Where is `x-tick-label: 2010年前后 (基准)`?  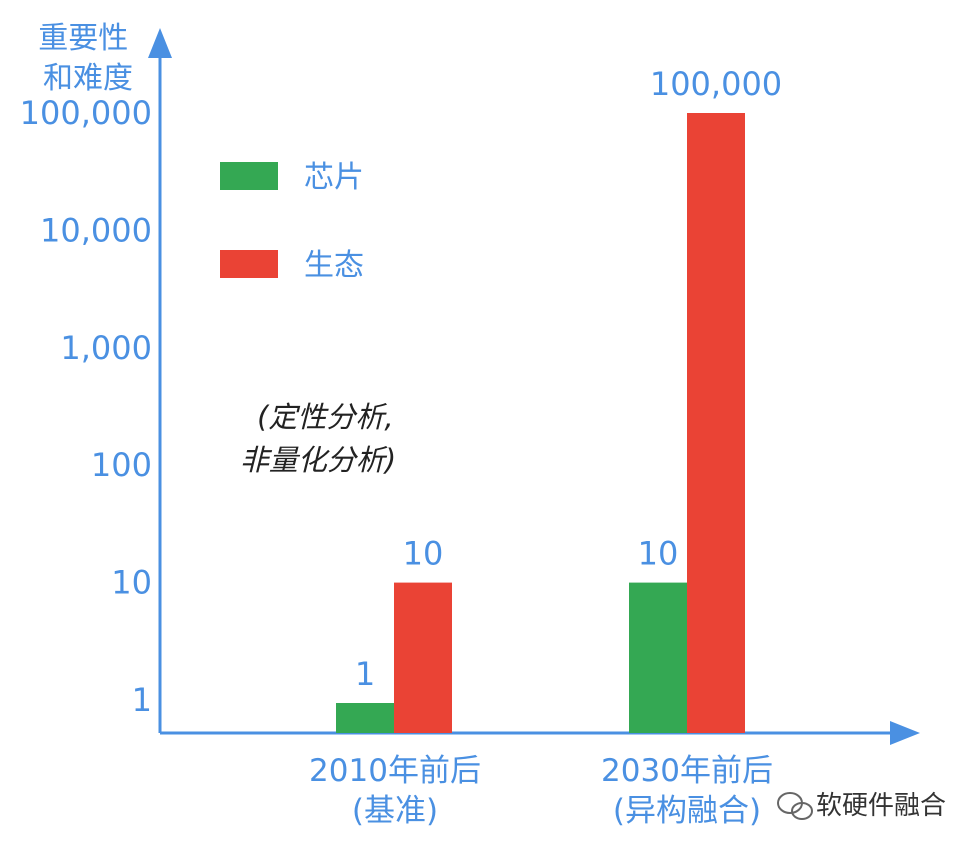 x-tick-label: 2010年前后 (基准) is located at coordinates (395, 791).